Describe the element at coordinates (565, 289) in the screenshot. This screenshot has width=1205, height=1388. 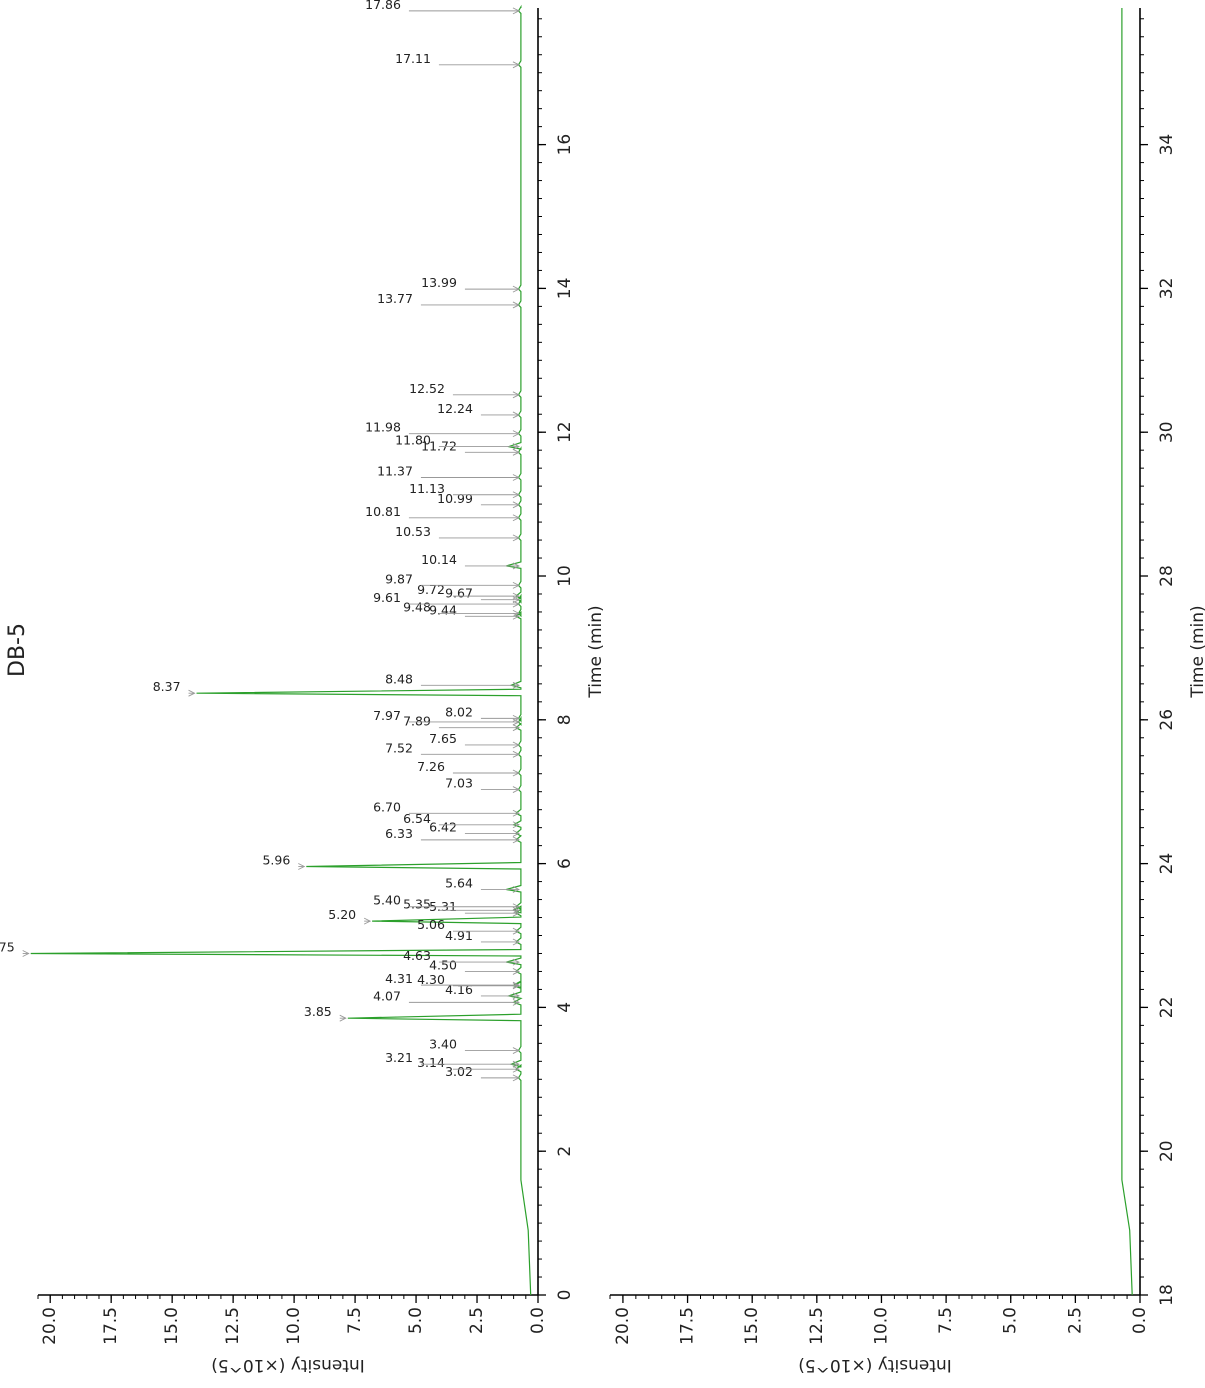
I see `panel-left-time-tick-label: 14` at that location.